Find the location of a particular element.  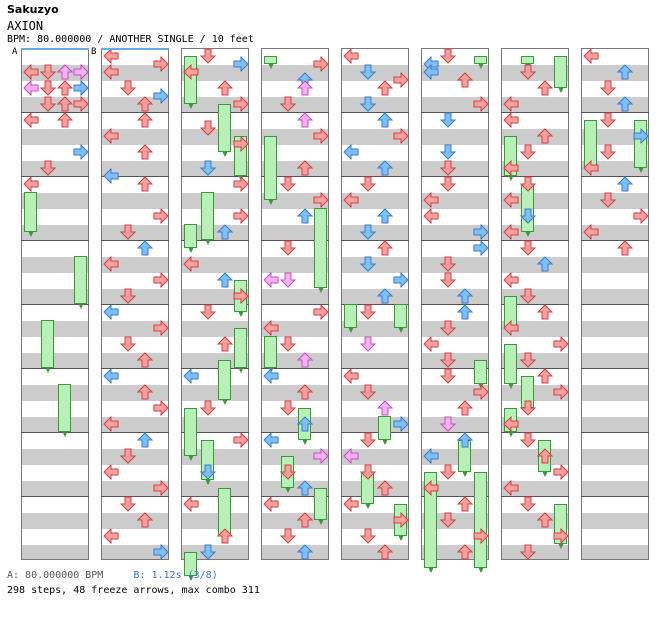

marker-a-label: A is located at coordinates (15, 52).